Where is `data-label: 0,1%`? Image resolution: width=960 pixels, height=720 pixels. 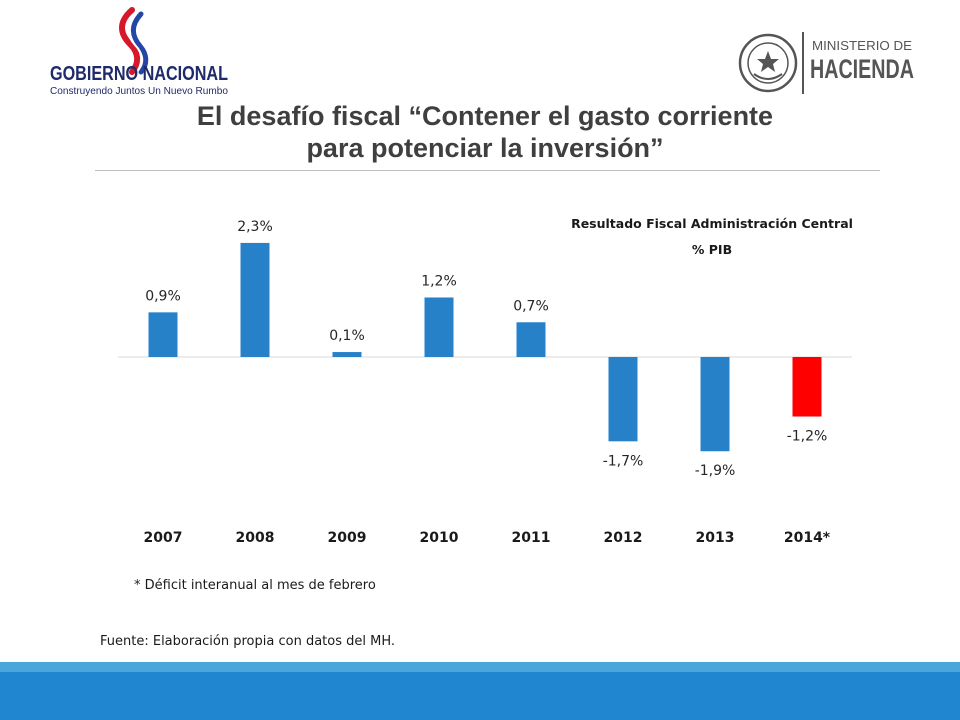
data-label: 0,1% is located at coordinates (347, 336).